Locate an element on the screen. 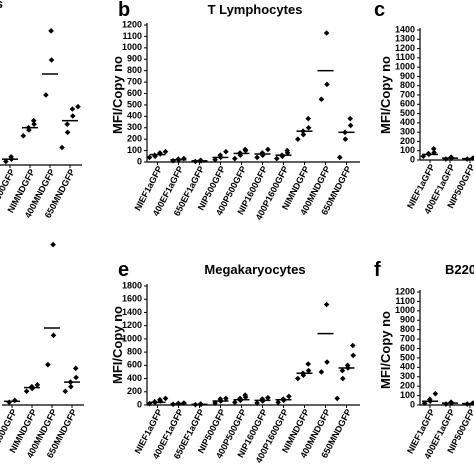 The height and width of the screenshot is (474, 474). y-tick-label: 1400 is located at coordinates (405, 29).